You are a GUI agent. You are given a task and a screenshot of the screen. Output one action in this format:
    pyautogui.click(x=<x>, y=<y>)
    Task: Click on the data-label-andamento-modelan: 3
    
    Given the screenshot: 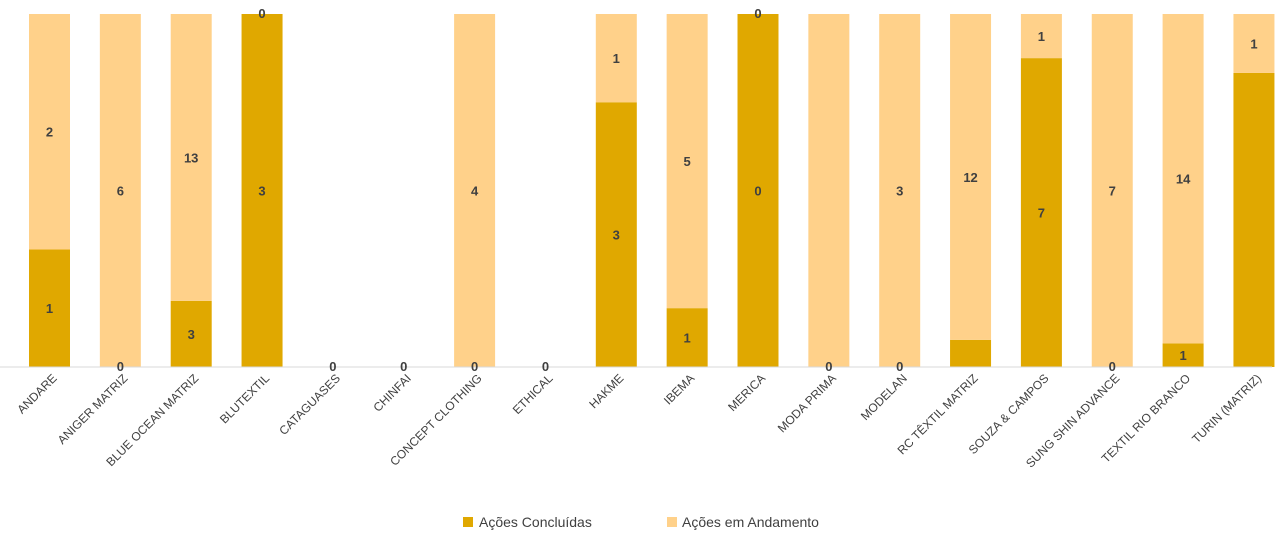 What is the action you would take?
    pyautogui.click(x=899, y=191)
    